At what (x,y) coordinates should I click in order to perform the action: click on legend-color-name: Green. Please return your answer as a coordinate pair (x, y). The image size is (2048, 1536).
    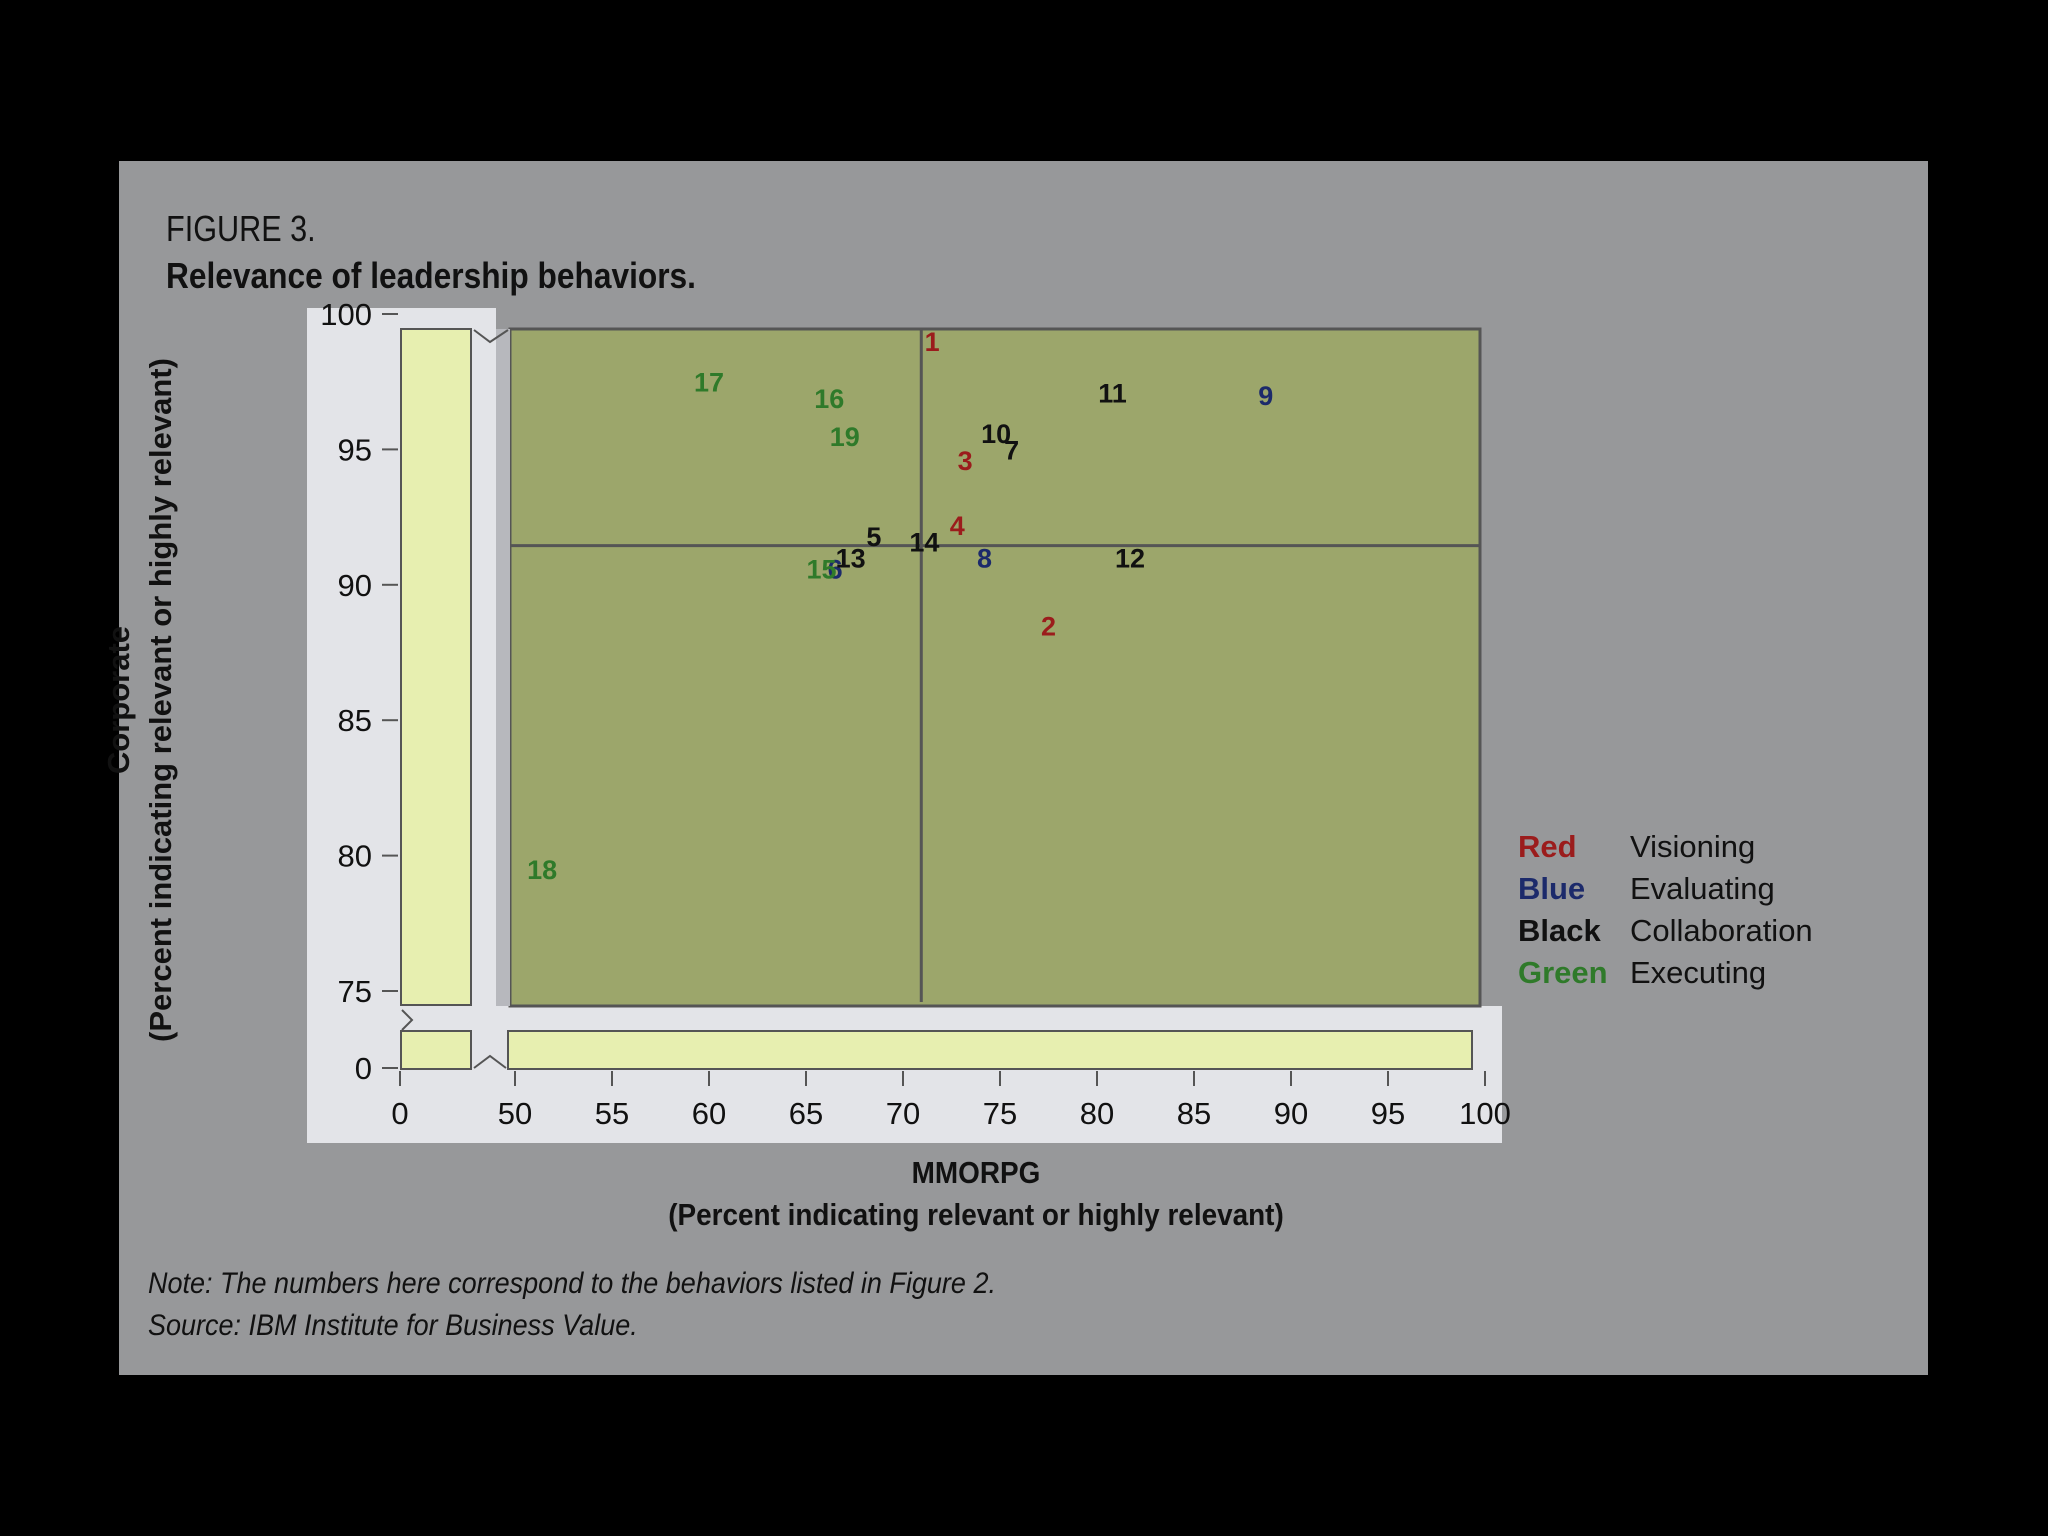
    Looking at the image, I should click on (1563, 972).